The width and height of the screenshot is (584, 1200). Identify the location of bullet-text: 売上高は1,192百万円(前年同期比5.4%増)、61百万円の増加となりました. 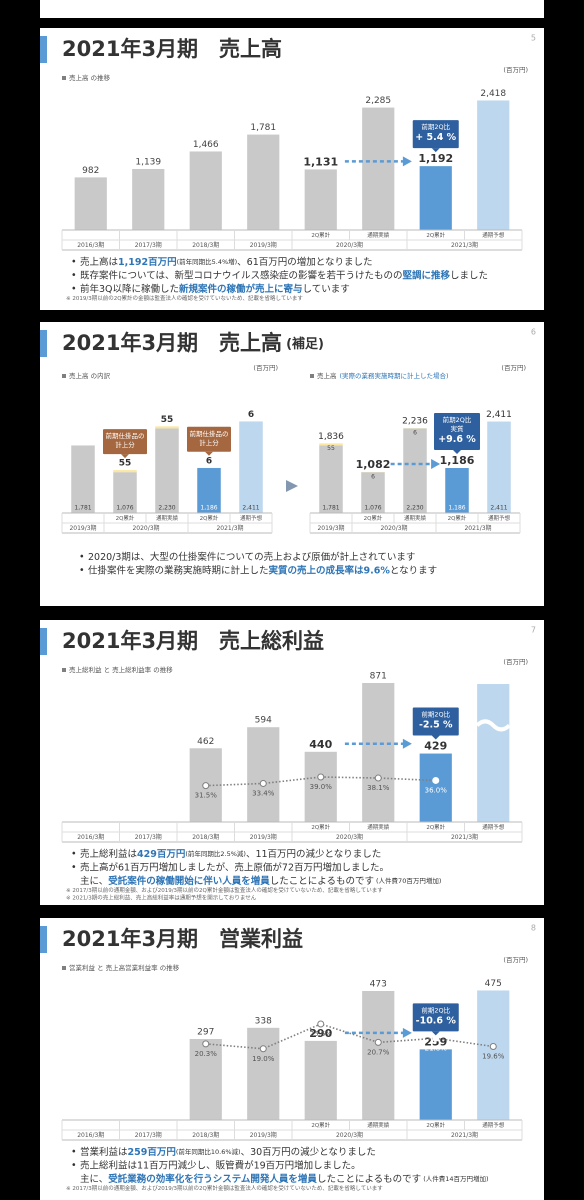
(226, 262).